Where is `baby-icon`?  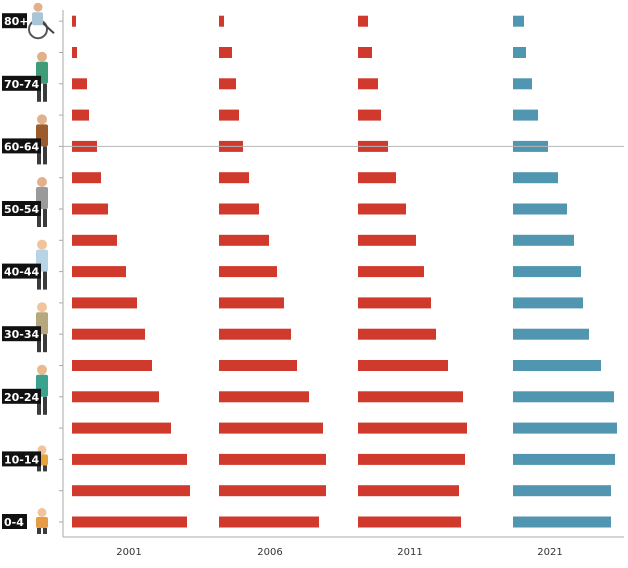 baby-icon is located at coordinates (42, 521).